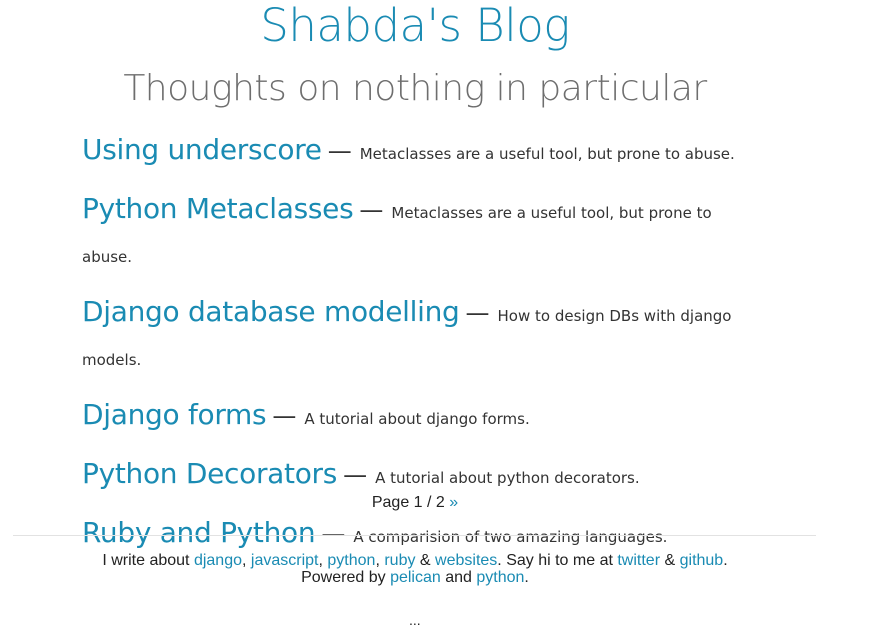 The width and height of the screenshot is (889, 627). What do you see at coordinates (417, 419) in the screenshot?
I see `post-description: A tutorial about django forms.` at bounding box center [417, 419].